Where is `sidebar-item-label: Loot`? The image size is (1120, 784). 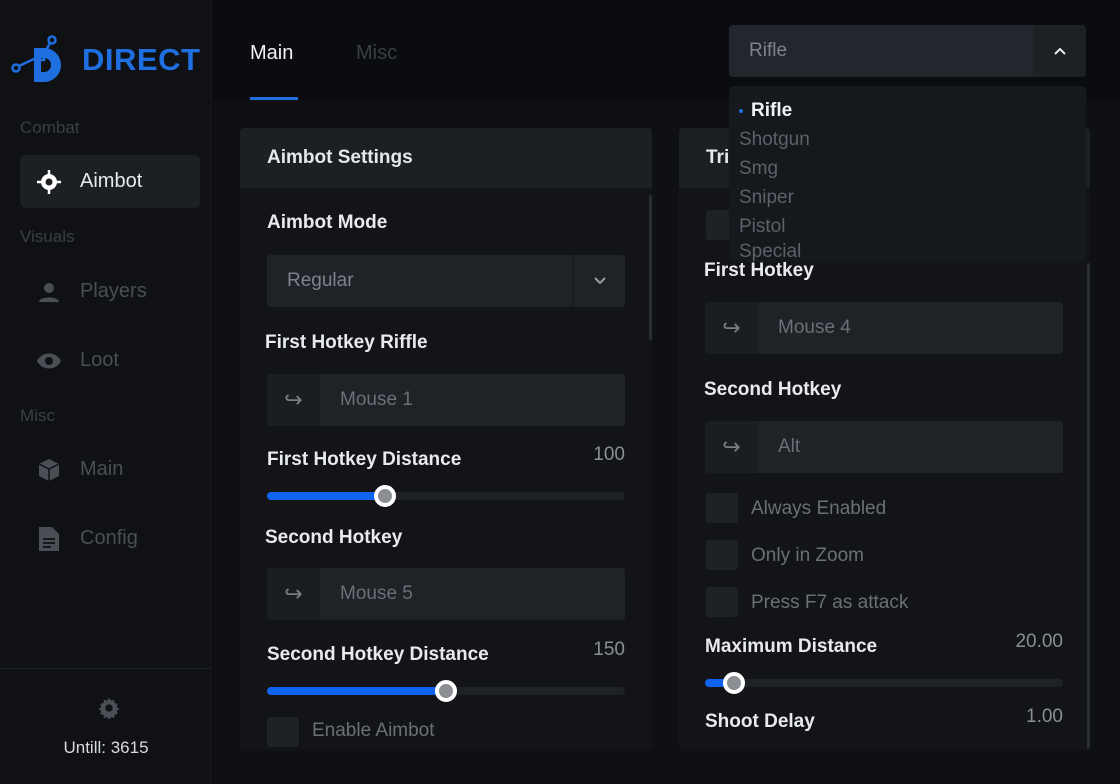
sidebar-item-label: Loot is located at coordinates (99, 360).